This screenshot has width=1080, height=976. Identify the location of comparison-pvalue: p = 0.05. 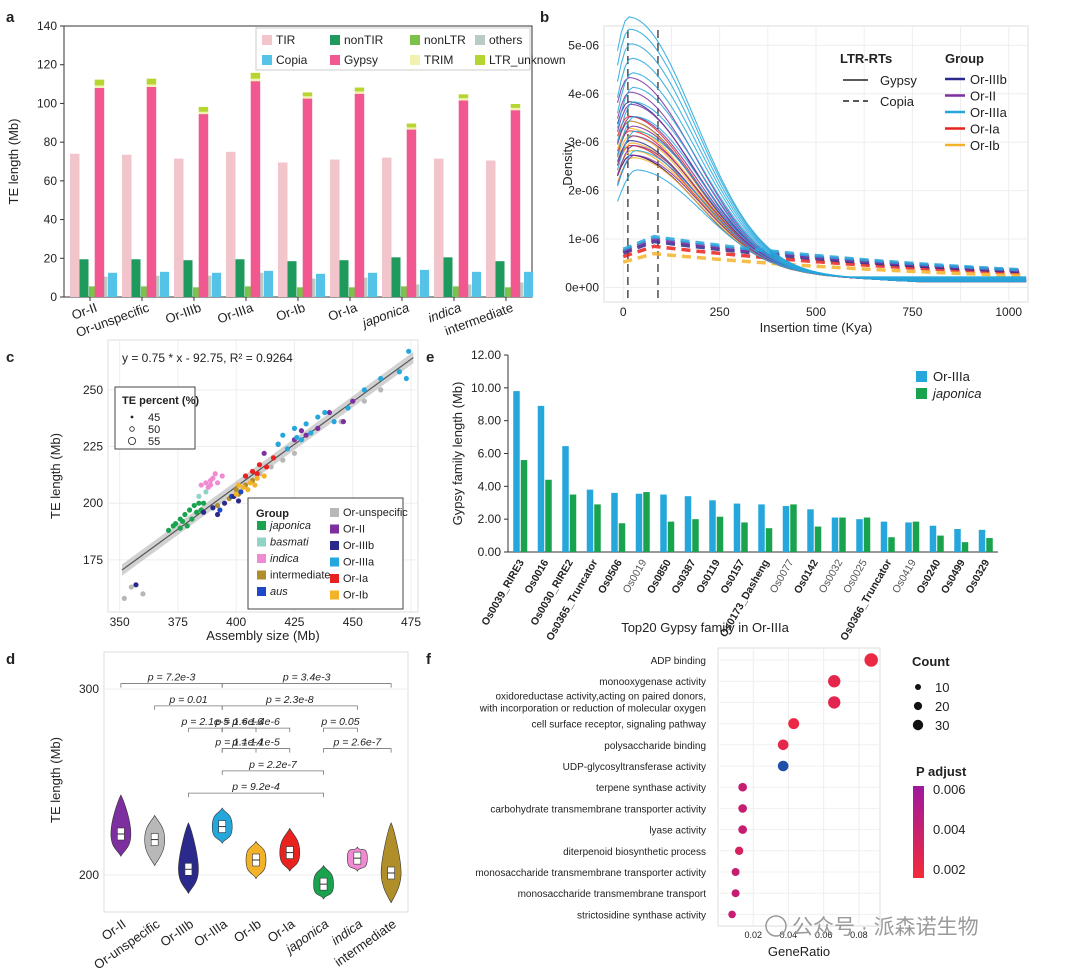
(339, 722).